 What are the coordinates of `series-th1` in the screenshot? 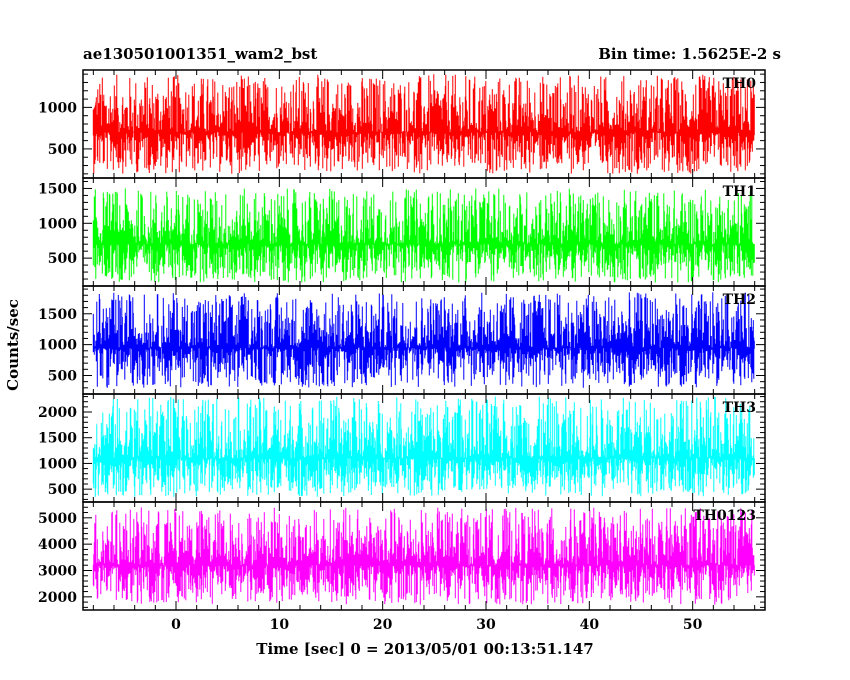 It's located at (423, 235).